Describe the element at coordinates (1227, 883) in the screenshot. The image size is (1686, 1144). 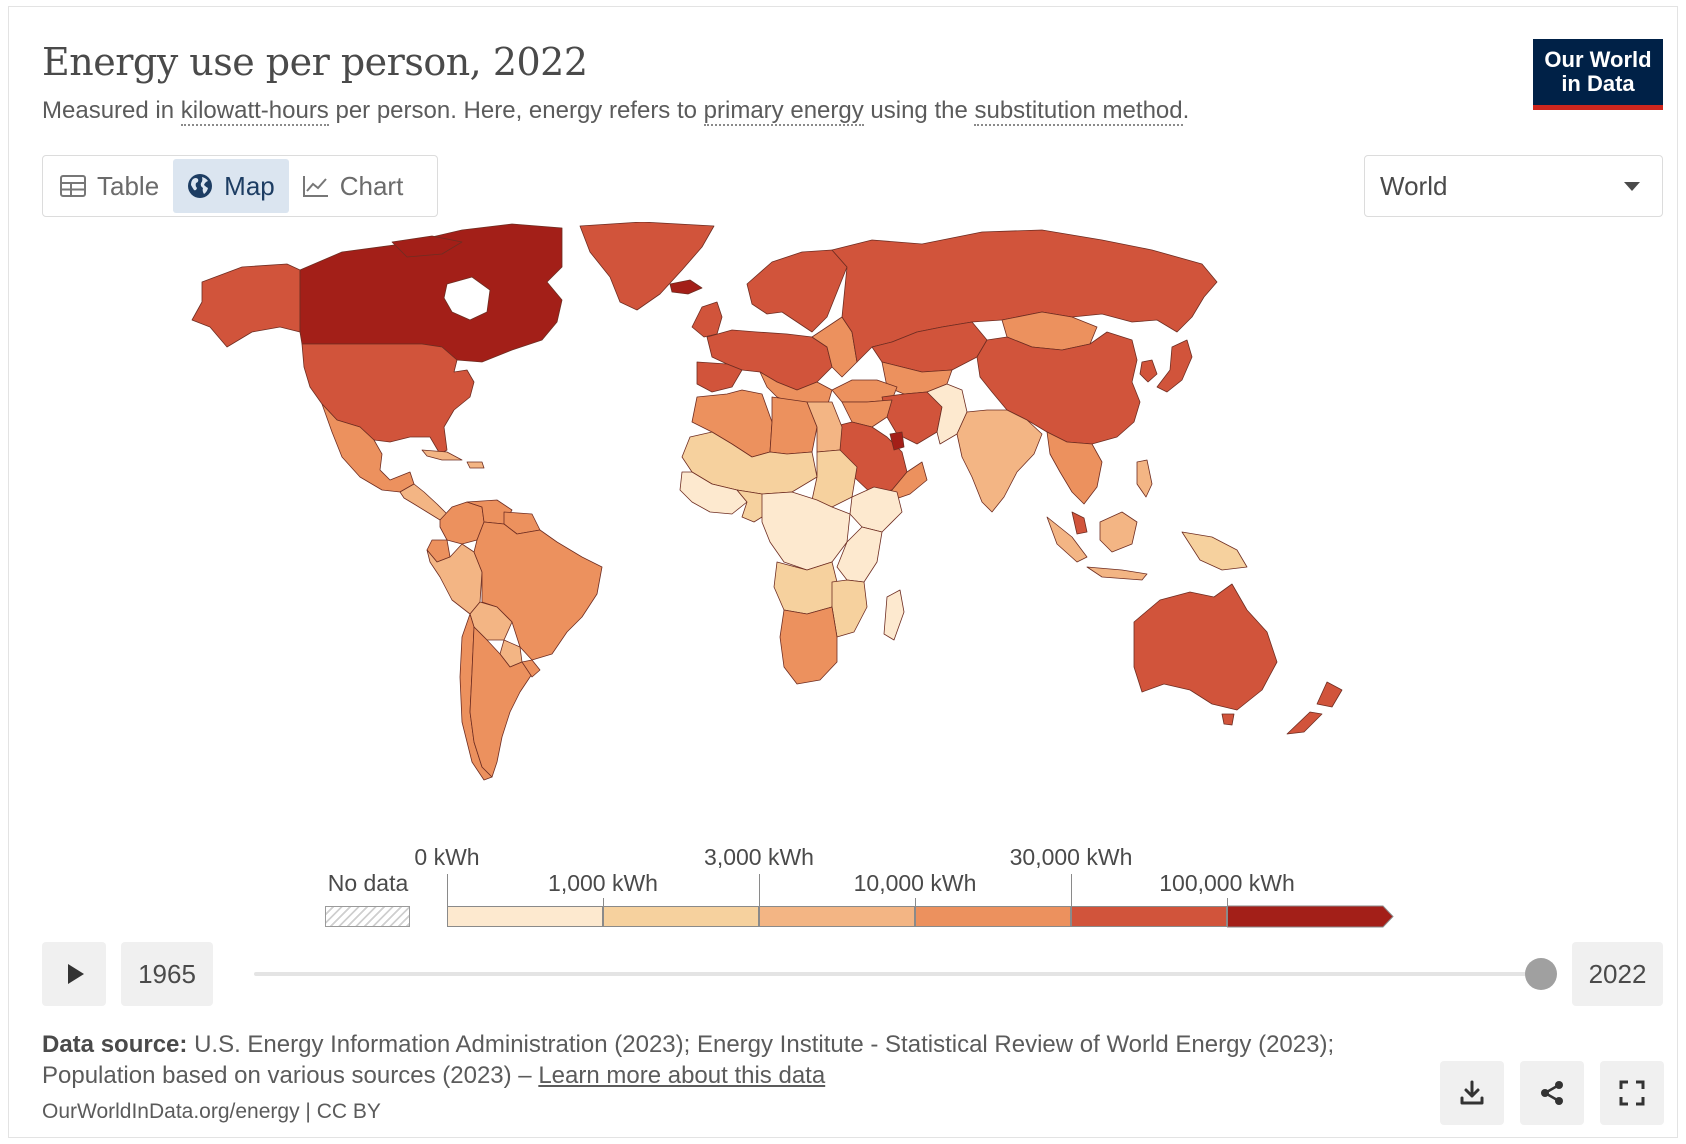
I see `legend-label-100000: 100,000 kWh` at that location.